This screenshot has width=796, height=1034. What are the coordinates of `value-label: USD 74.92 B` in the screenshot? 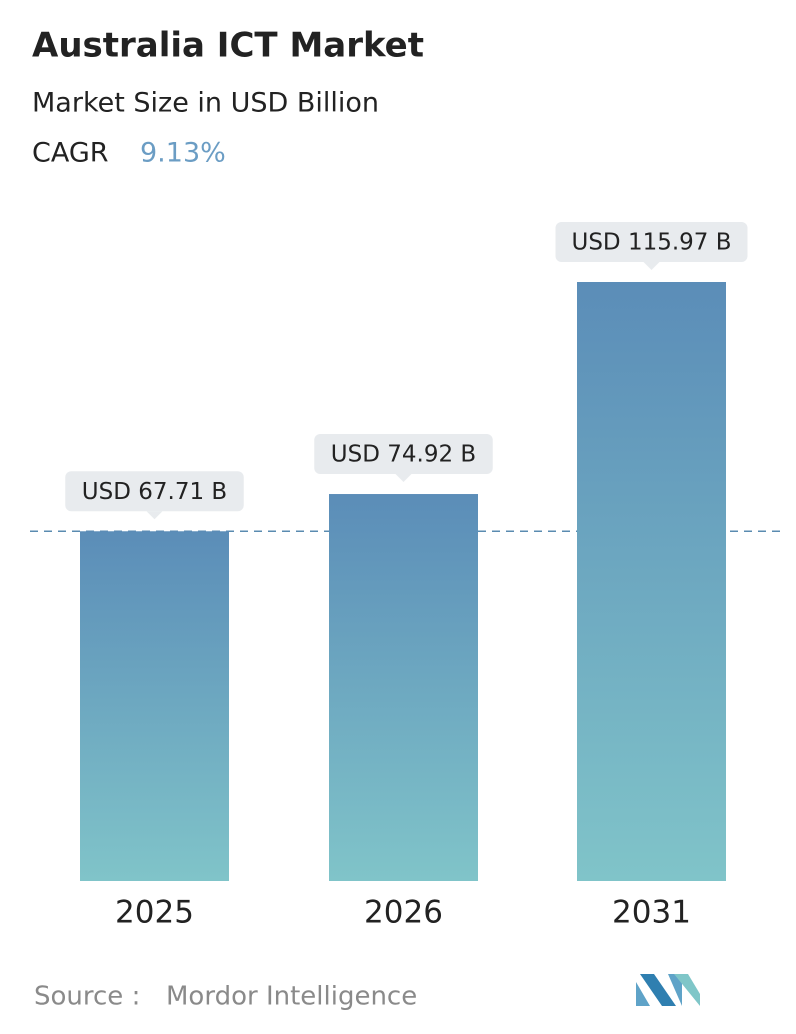 It's located at (403, 455).